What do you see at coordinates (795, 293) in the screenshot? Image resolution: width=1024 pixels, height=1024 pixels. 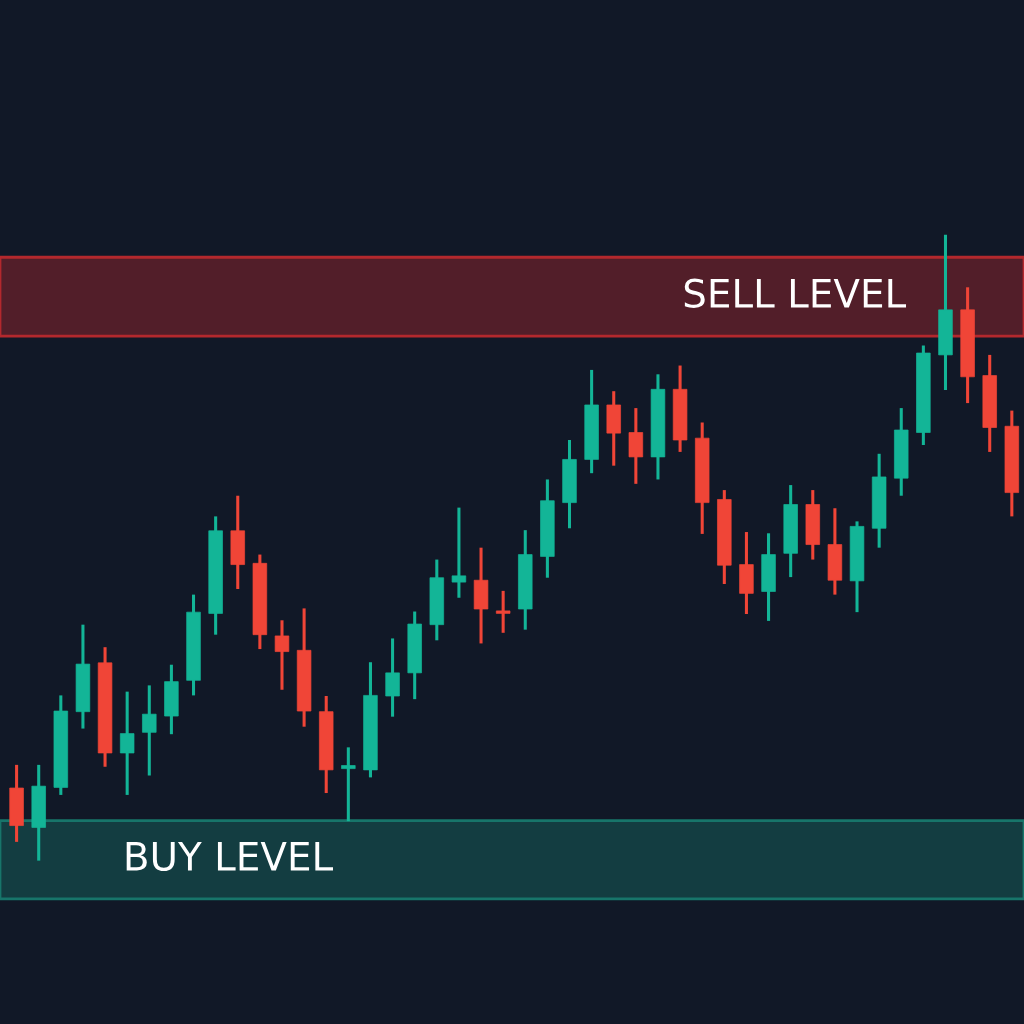 I see `band-label: SELL LEVEL` at bounding box center [795, 293].